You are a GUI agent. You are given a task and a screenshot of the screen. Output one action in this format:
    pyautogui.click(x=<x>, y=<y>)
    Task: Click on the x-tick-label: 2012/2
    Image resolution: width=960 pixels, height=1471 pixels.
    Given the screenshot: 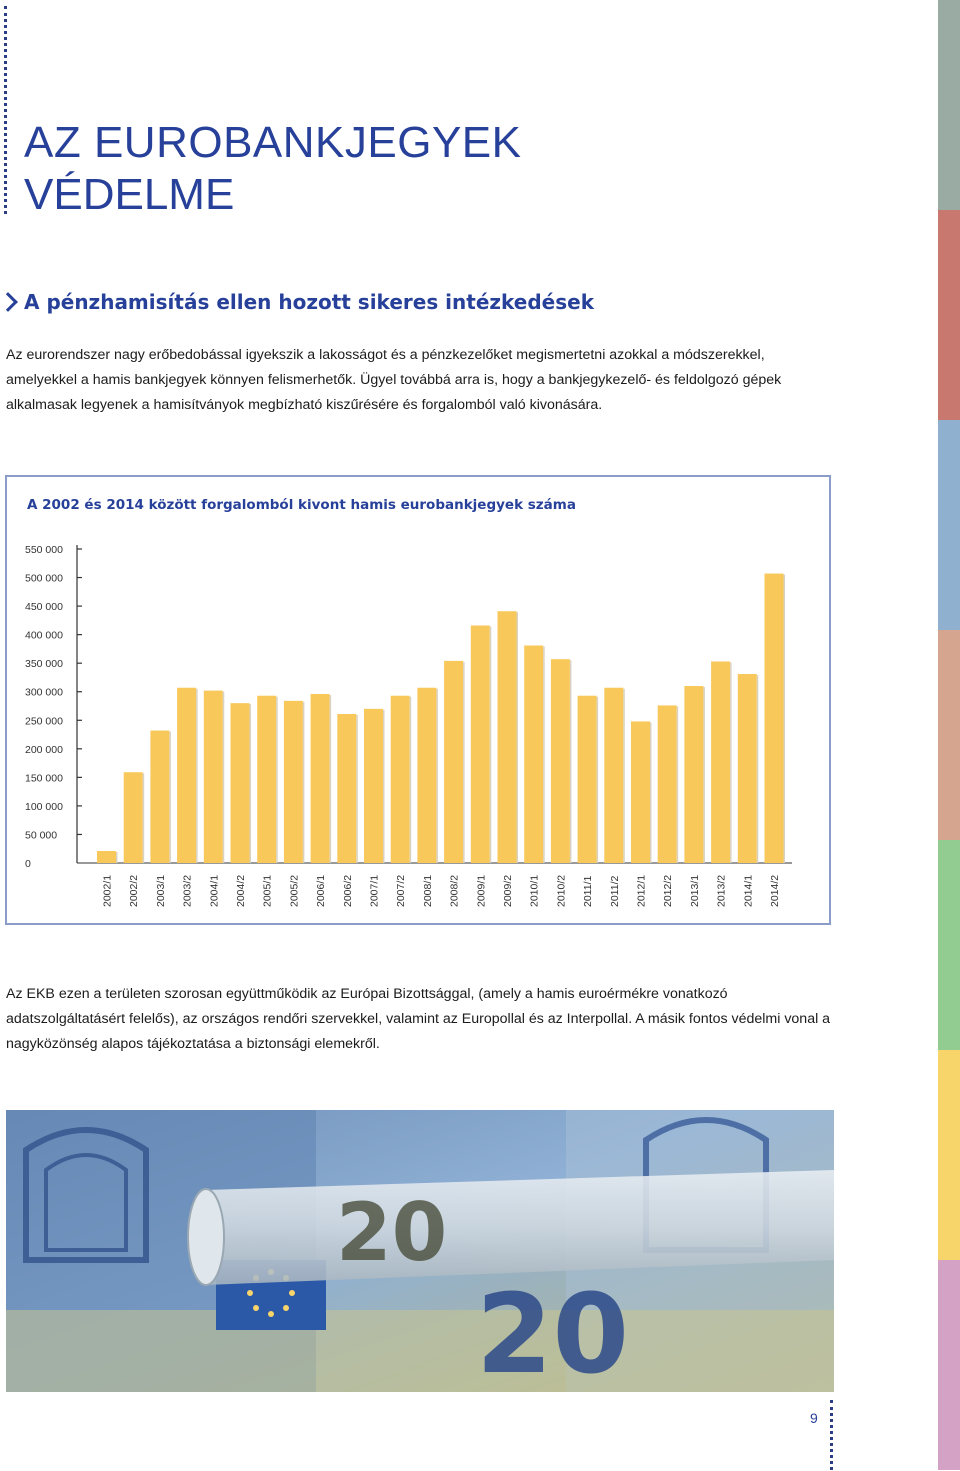 What is the action you would take?
    pyautogui.click(x=668, y=891)
    